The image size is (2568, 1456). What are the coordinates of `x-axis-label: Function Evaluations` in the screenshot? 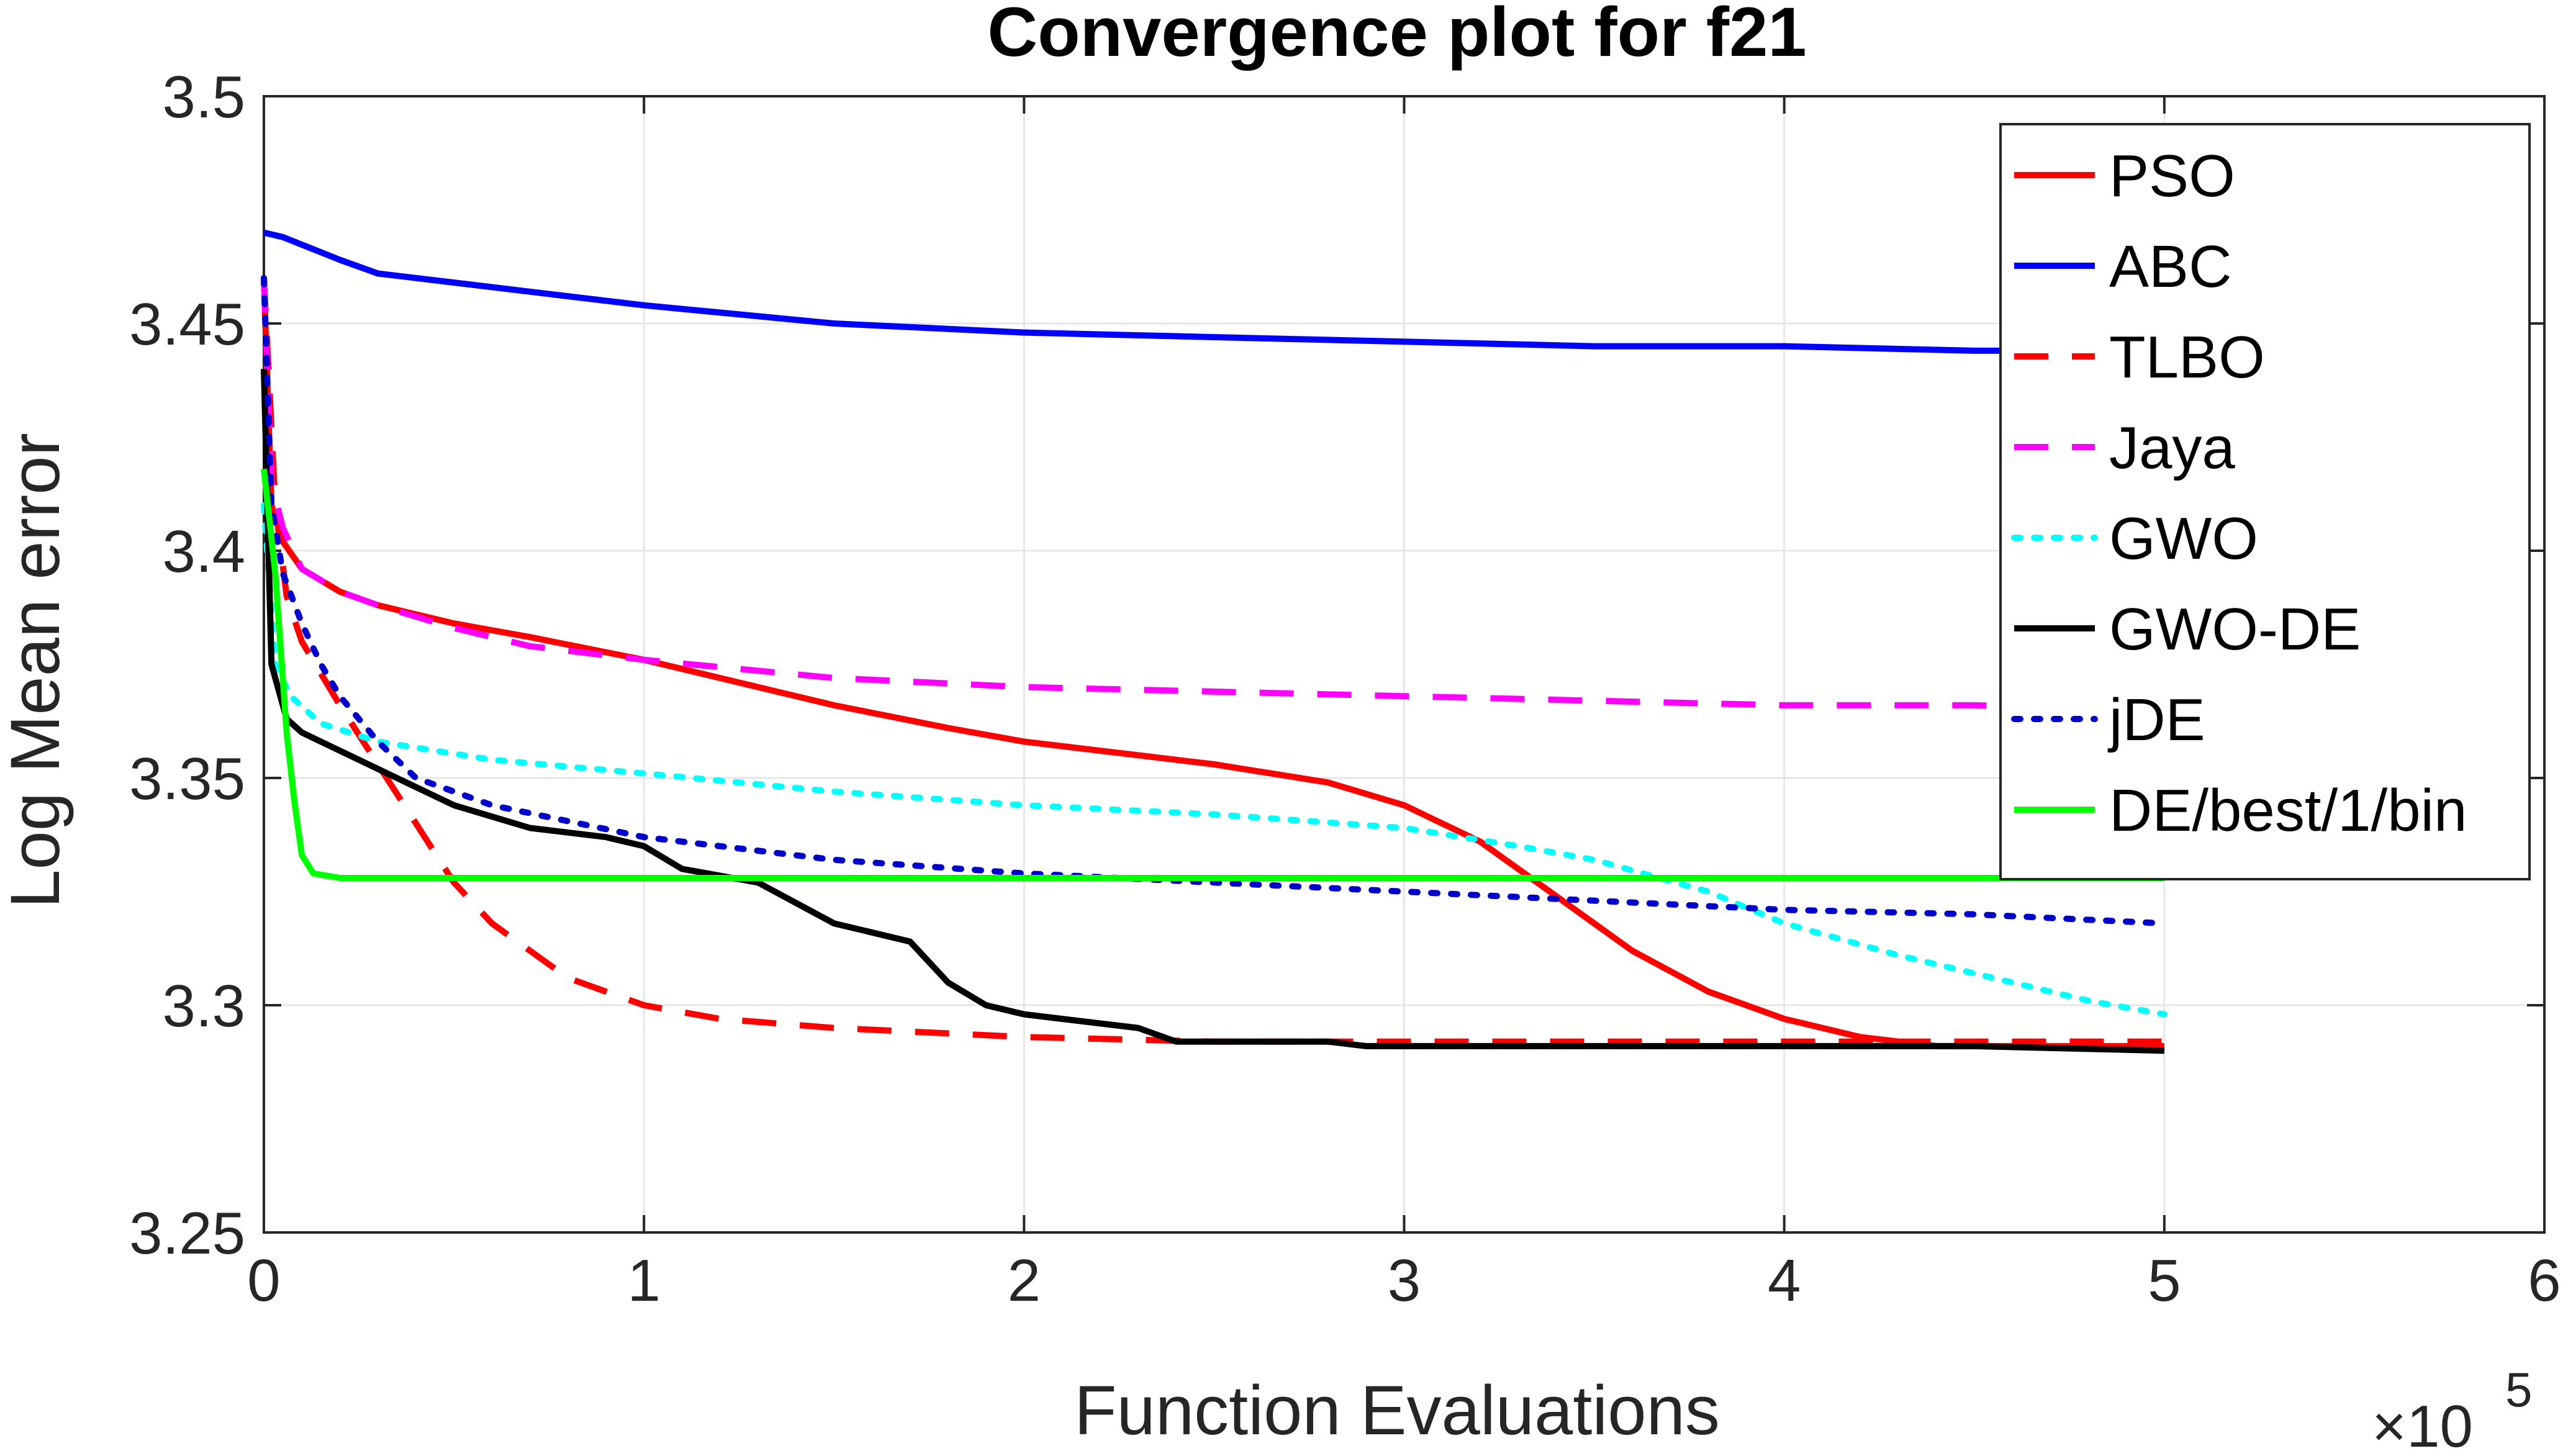 It's located at (1397, 1410).